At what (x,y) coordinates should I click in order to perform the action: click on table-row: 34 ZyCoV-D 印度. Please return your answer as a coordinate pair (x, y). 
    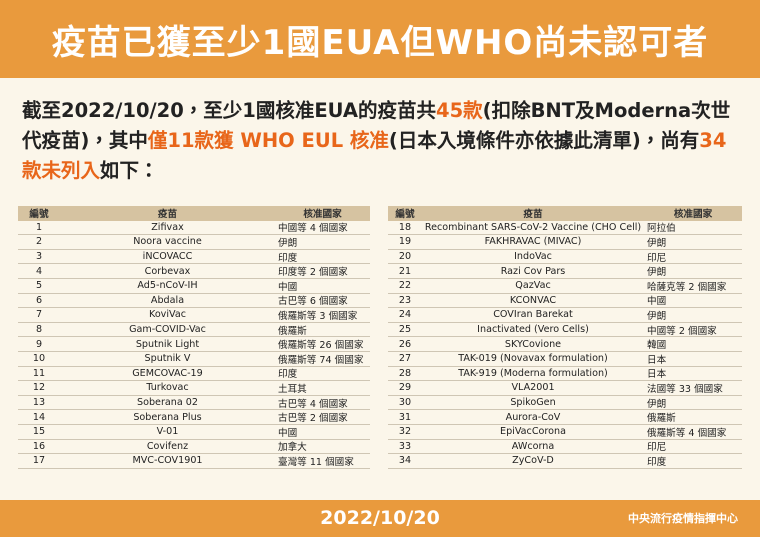
    Looking at the image, I should click on (565, 461).